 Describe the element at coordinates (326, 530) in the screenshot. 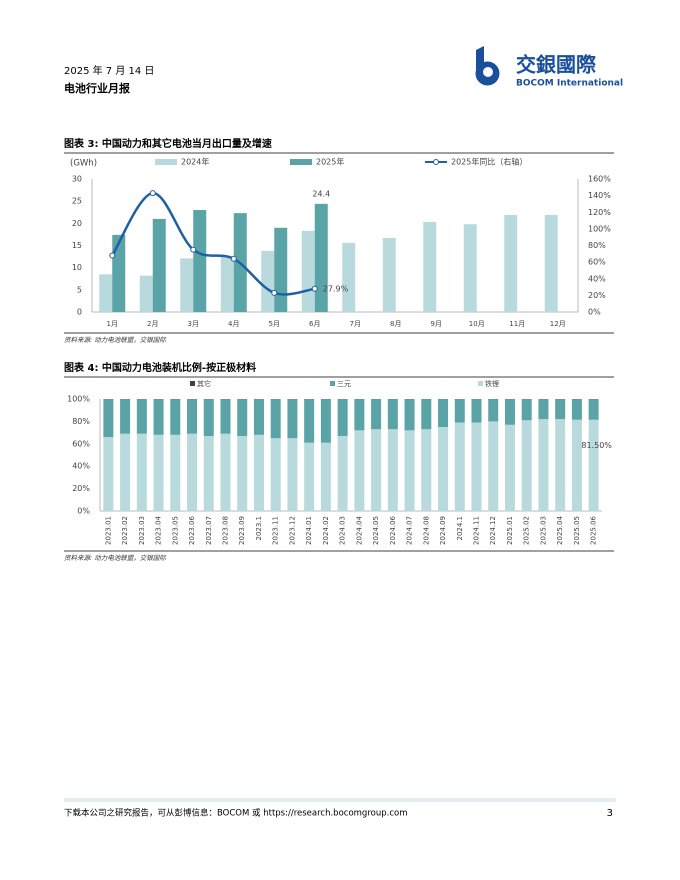

I see `x-tick-label: 2024.02` at that location.